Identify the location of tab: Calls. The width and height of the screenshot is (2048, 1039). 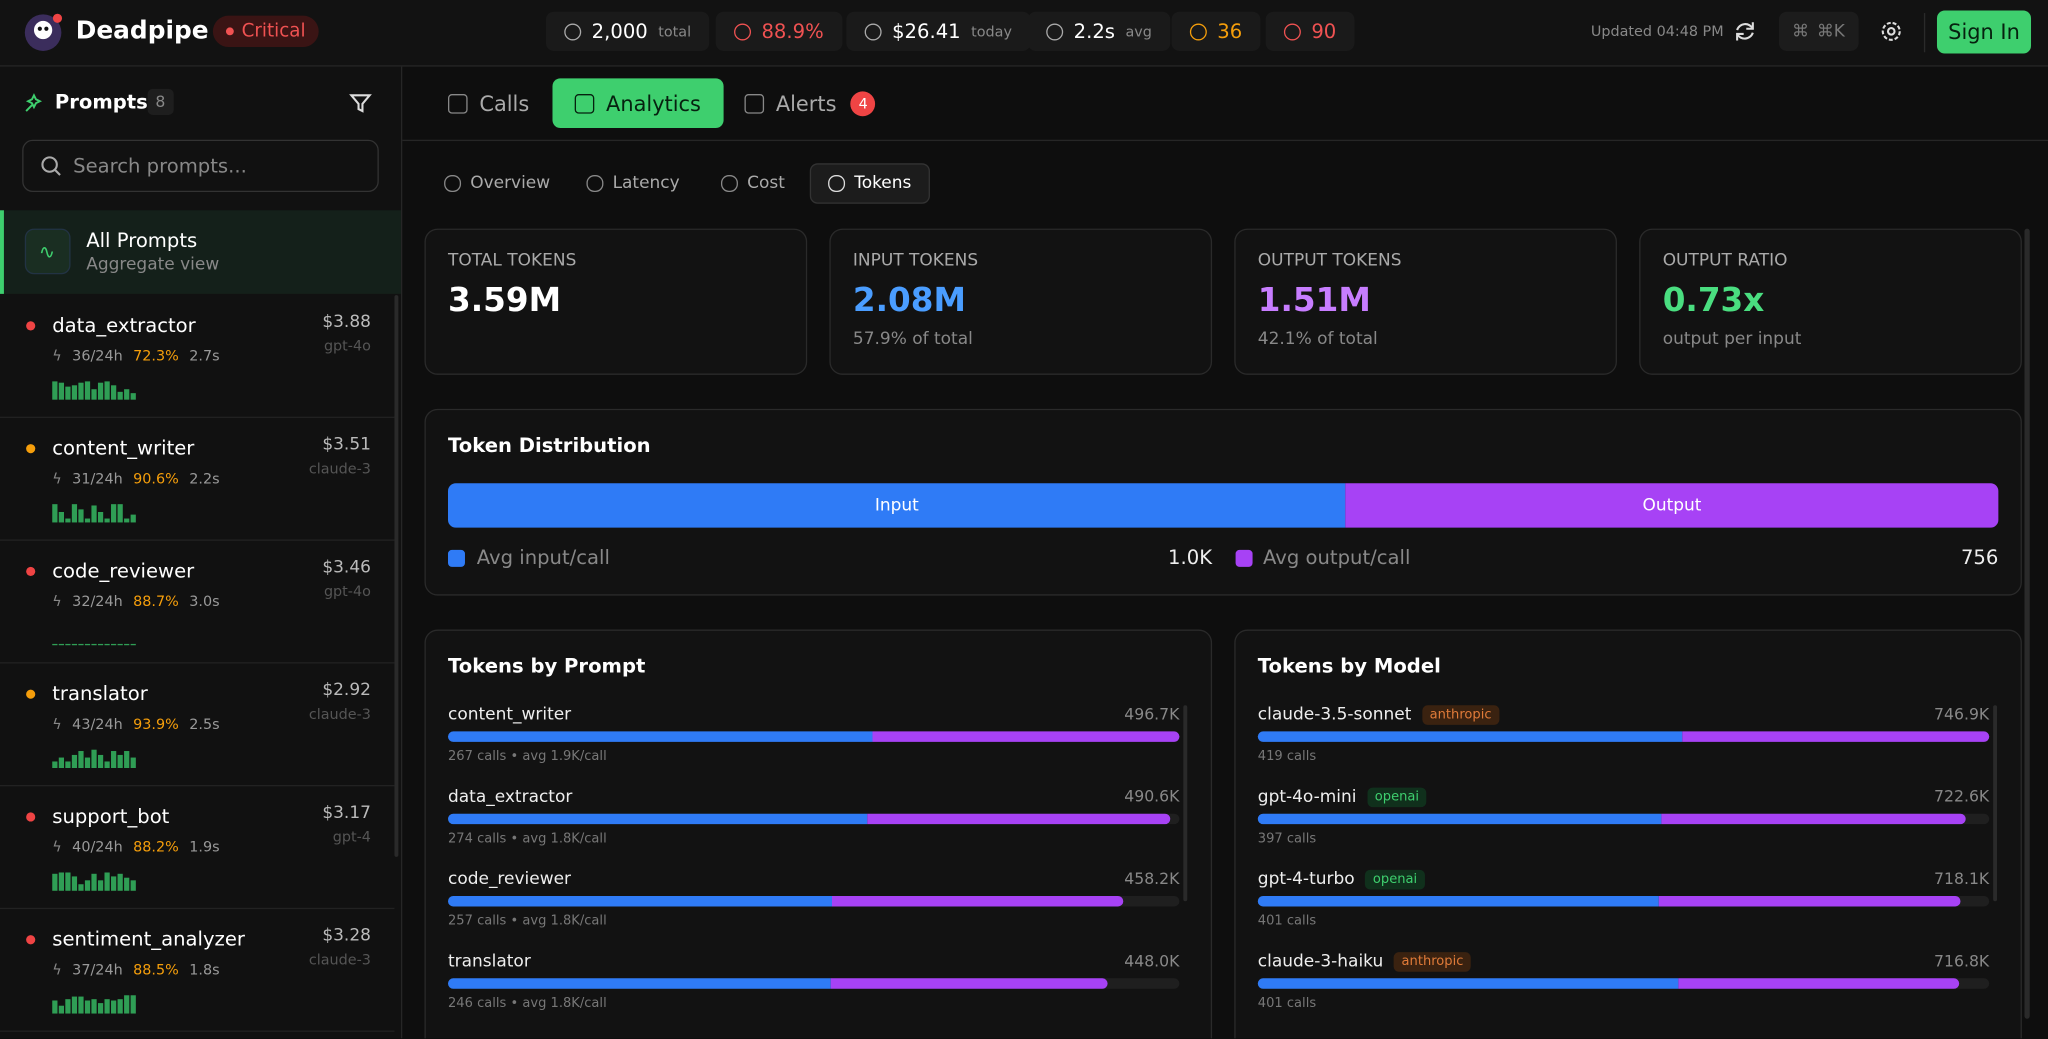
(499, 103).